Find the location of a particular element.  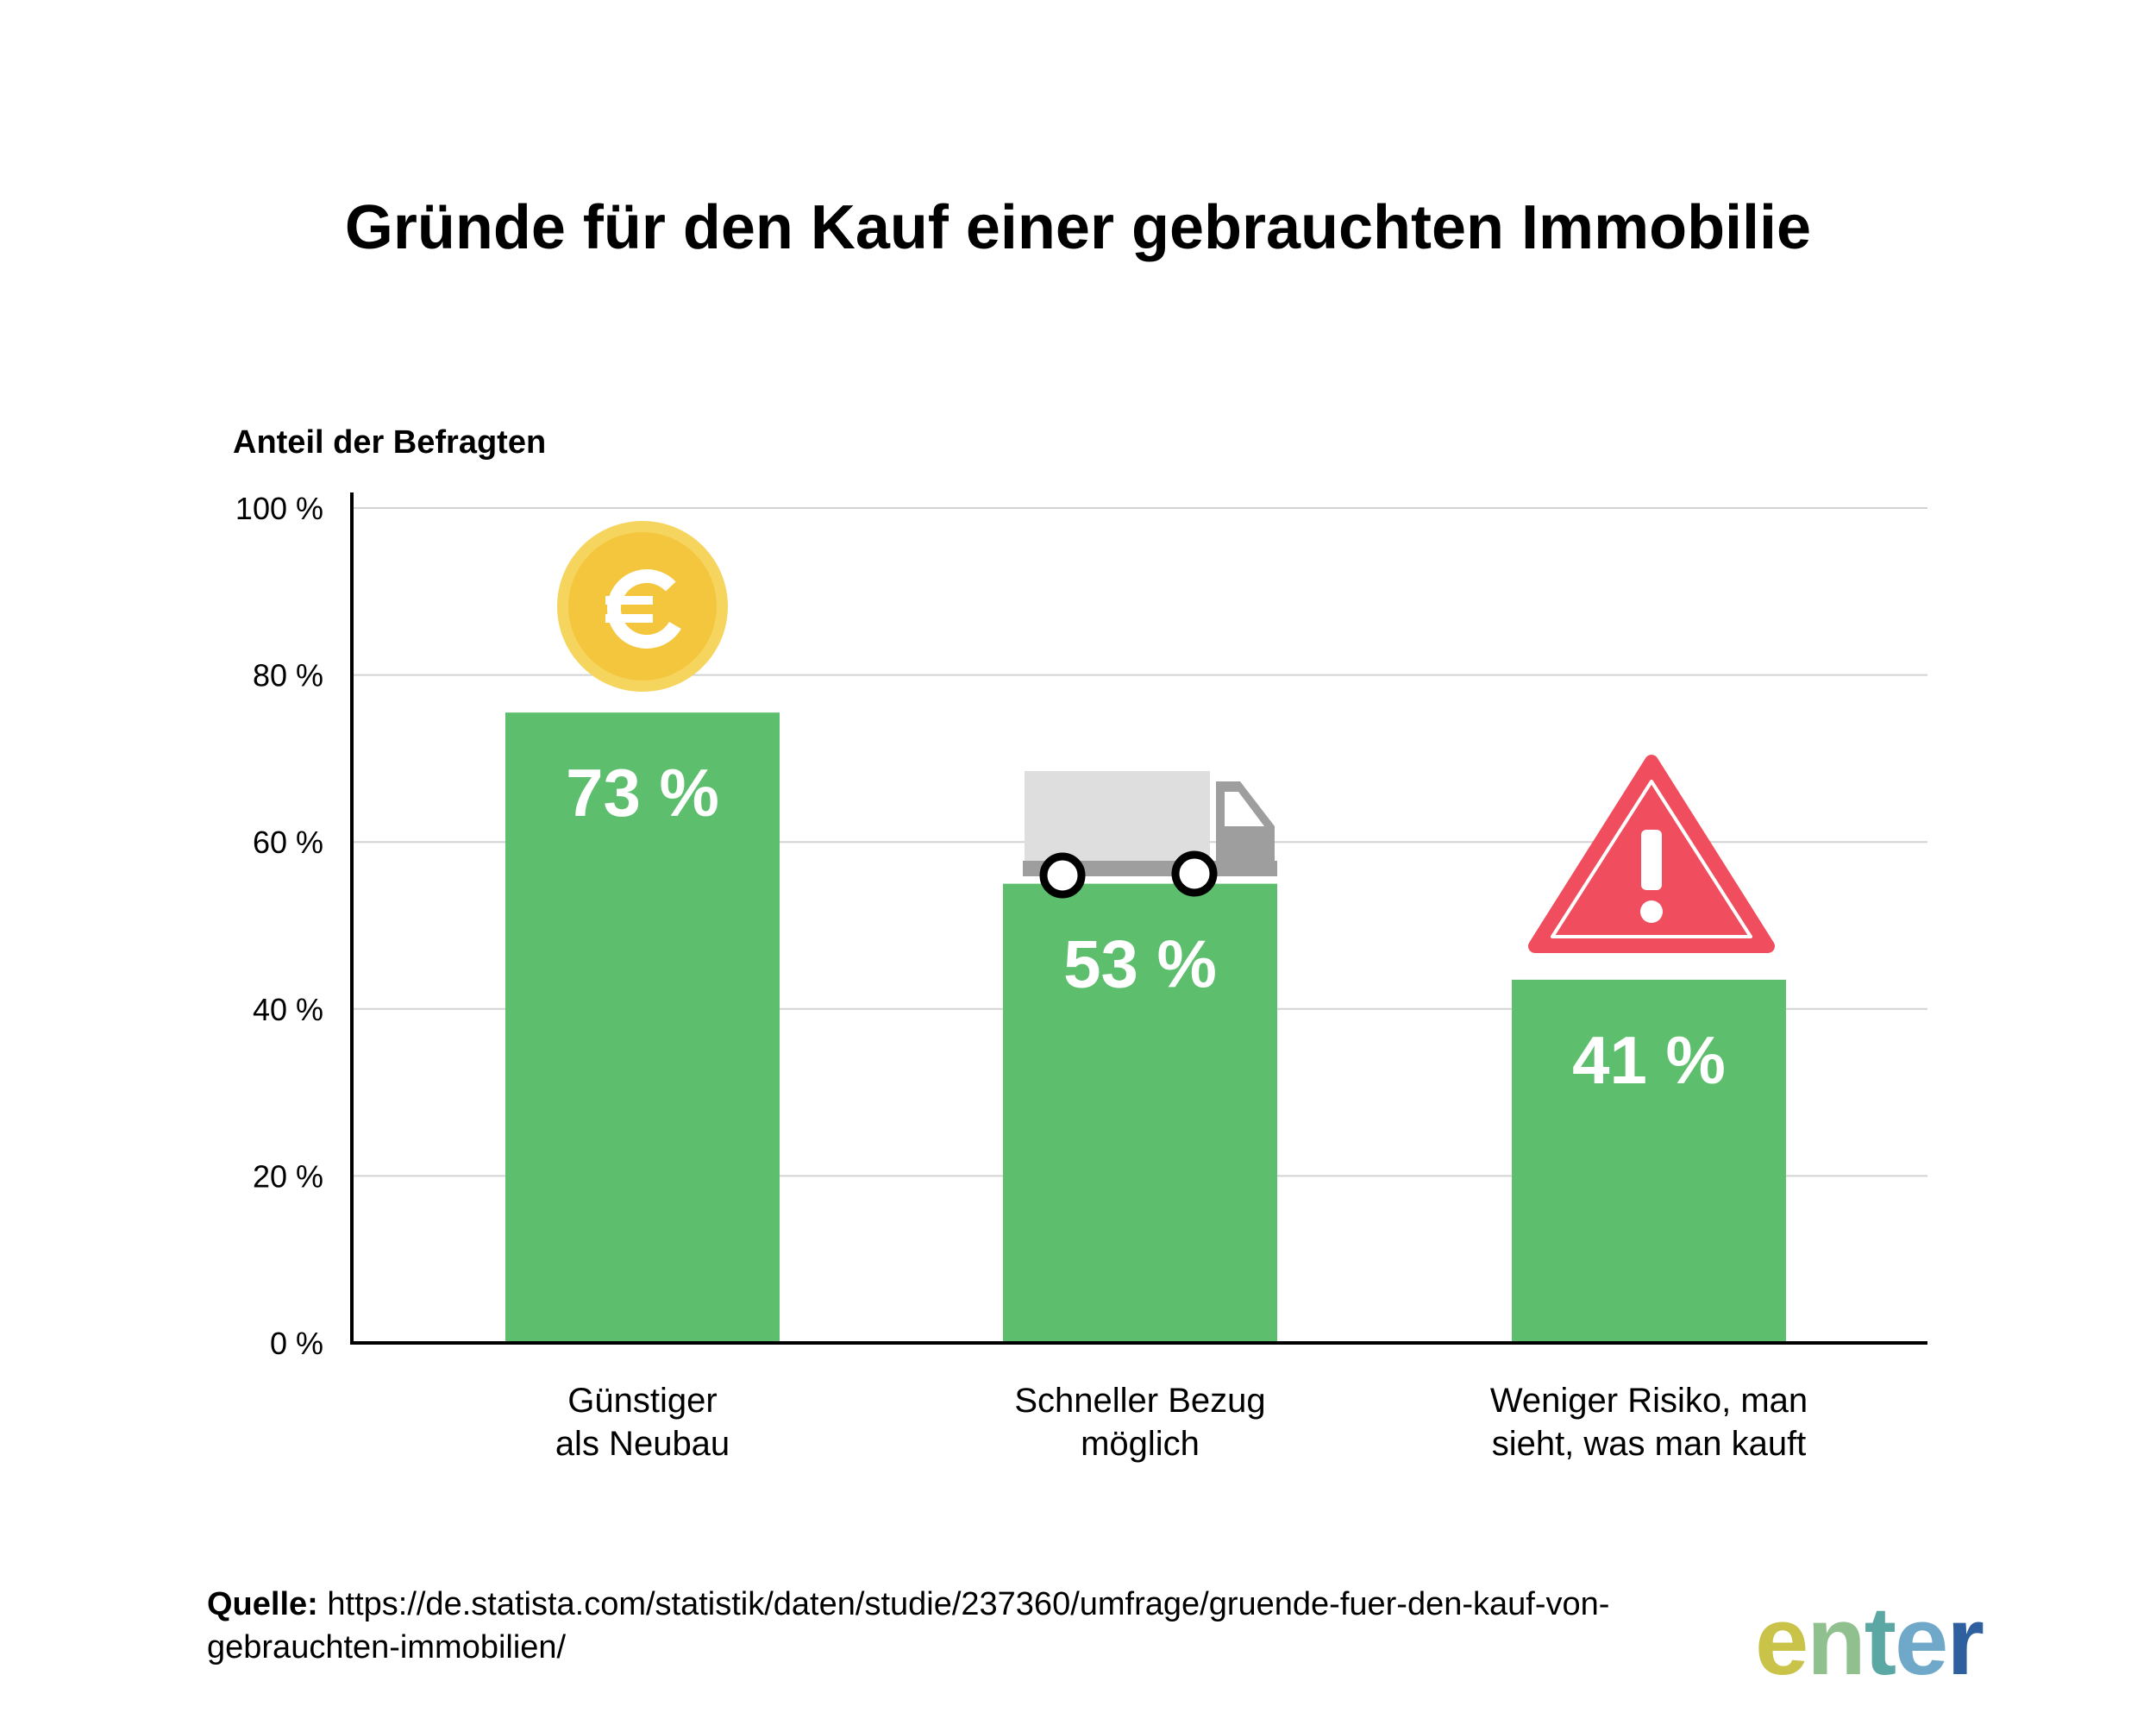

warning-inner-outline is located at coordinates (1651, 859).